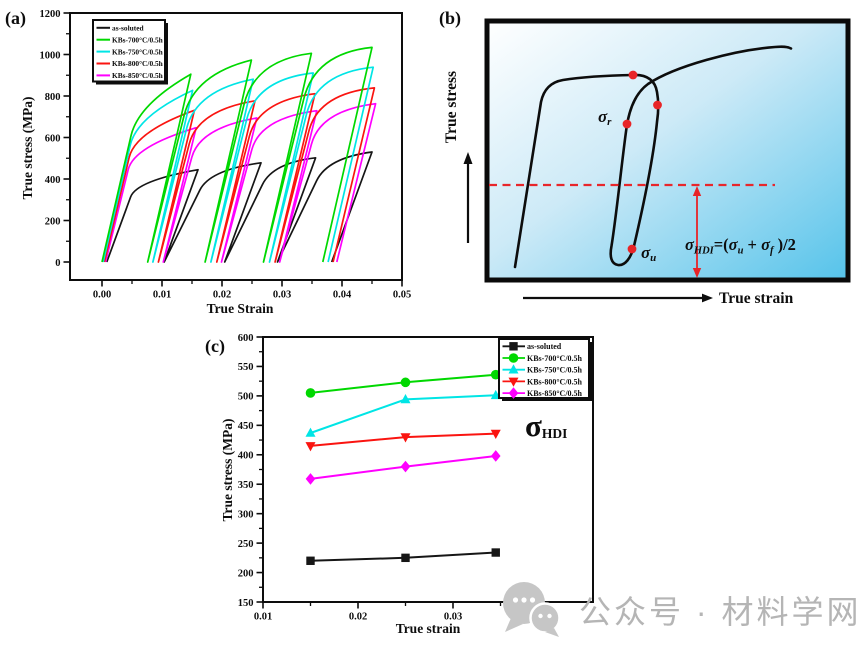 The image size is (865, 655). What do you see at coordinates (720, 612) in the screenshot?
I see `watermark-text: 公众号 · 材料学网` at bounding box center [720, 612].